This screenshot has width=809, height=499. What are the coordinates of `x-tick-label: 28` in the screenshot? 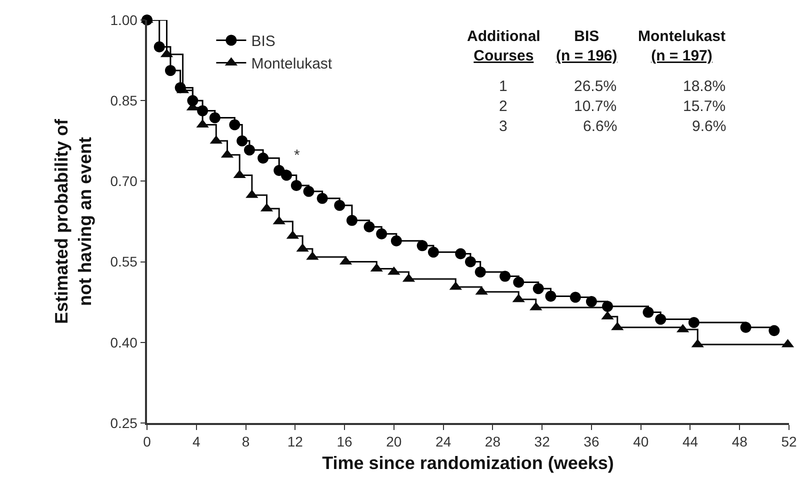 It's located at (492, 442).